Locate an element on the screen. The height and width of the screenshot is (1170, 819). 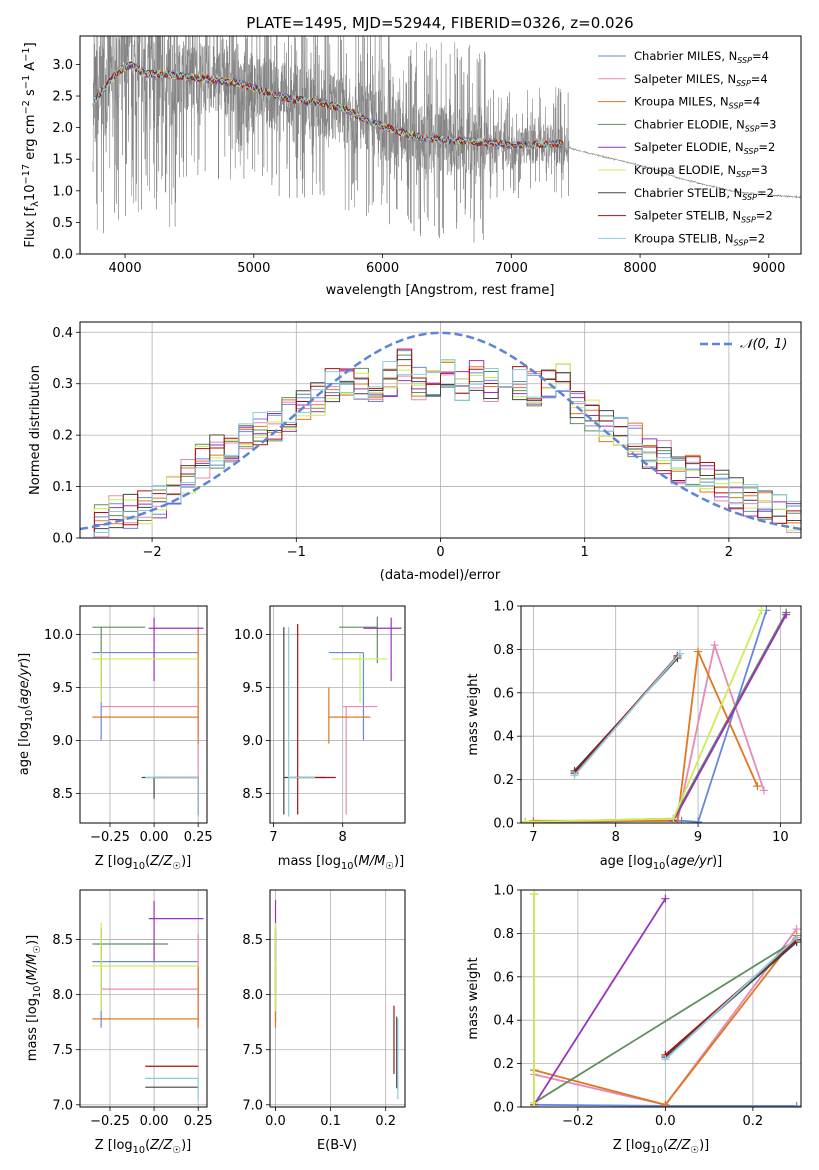
y-tick-label: 9.0 is located at coordinates (62, 741).